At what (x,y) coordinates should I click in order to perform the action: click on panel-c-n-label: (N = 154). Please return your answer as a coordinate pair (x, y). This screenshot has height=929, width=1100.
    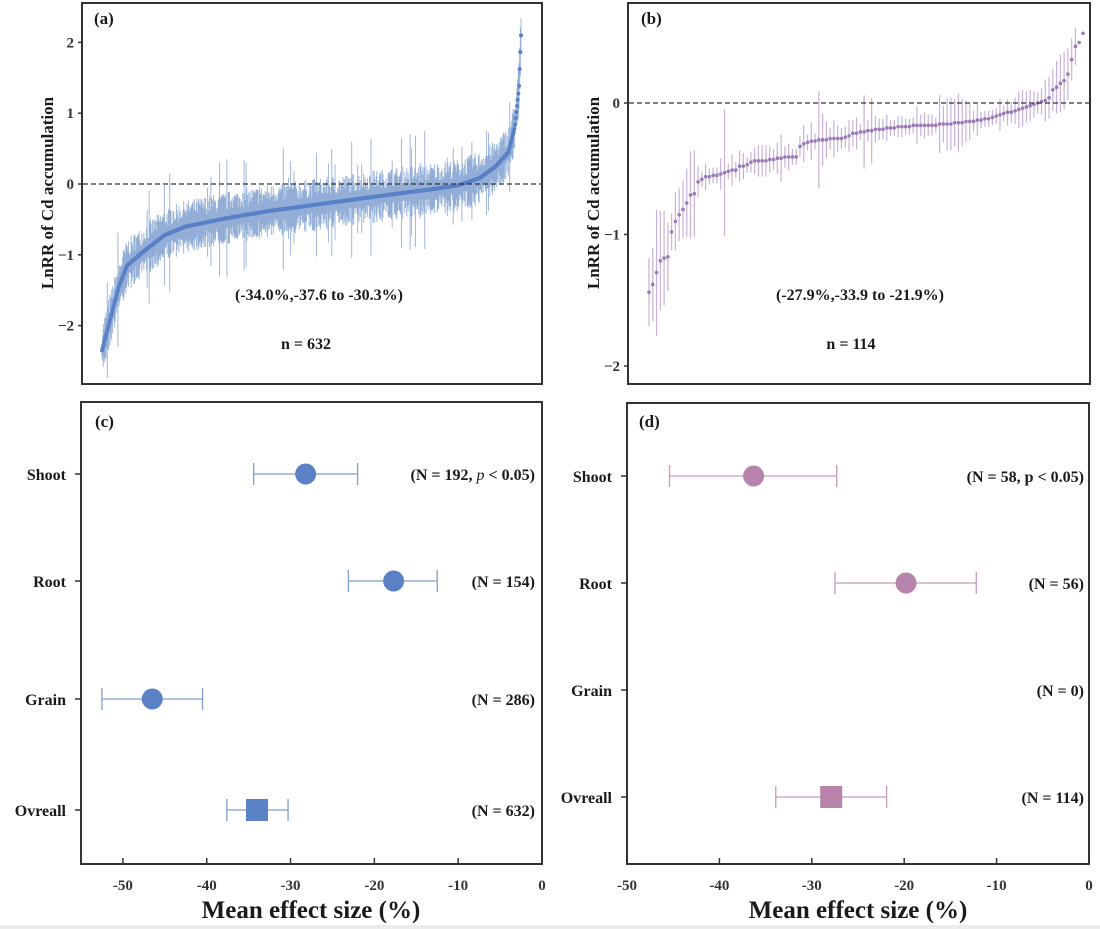
    Looking at the image, I should click on (503, 582).